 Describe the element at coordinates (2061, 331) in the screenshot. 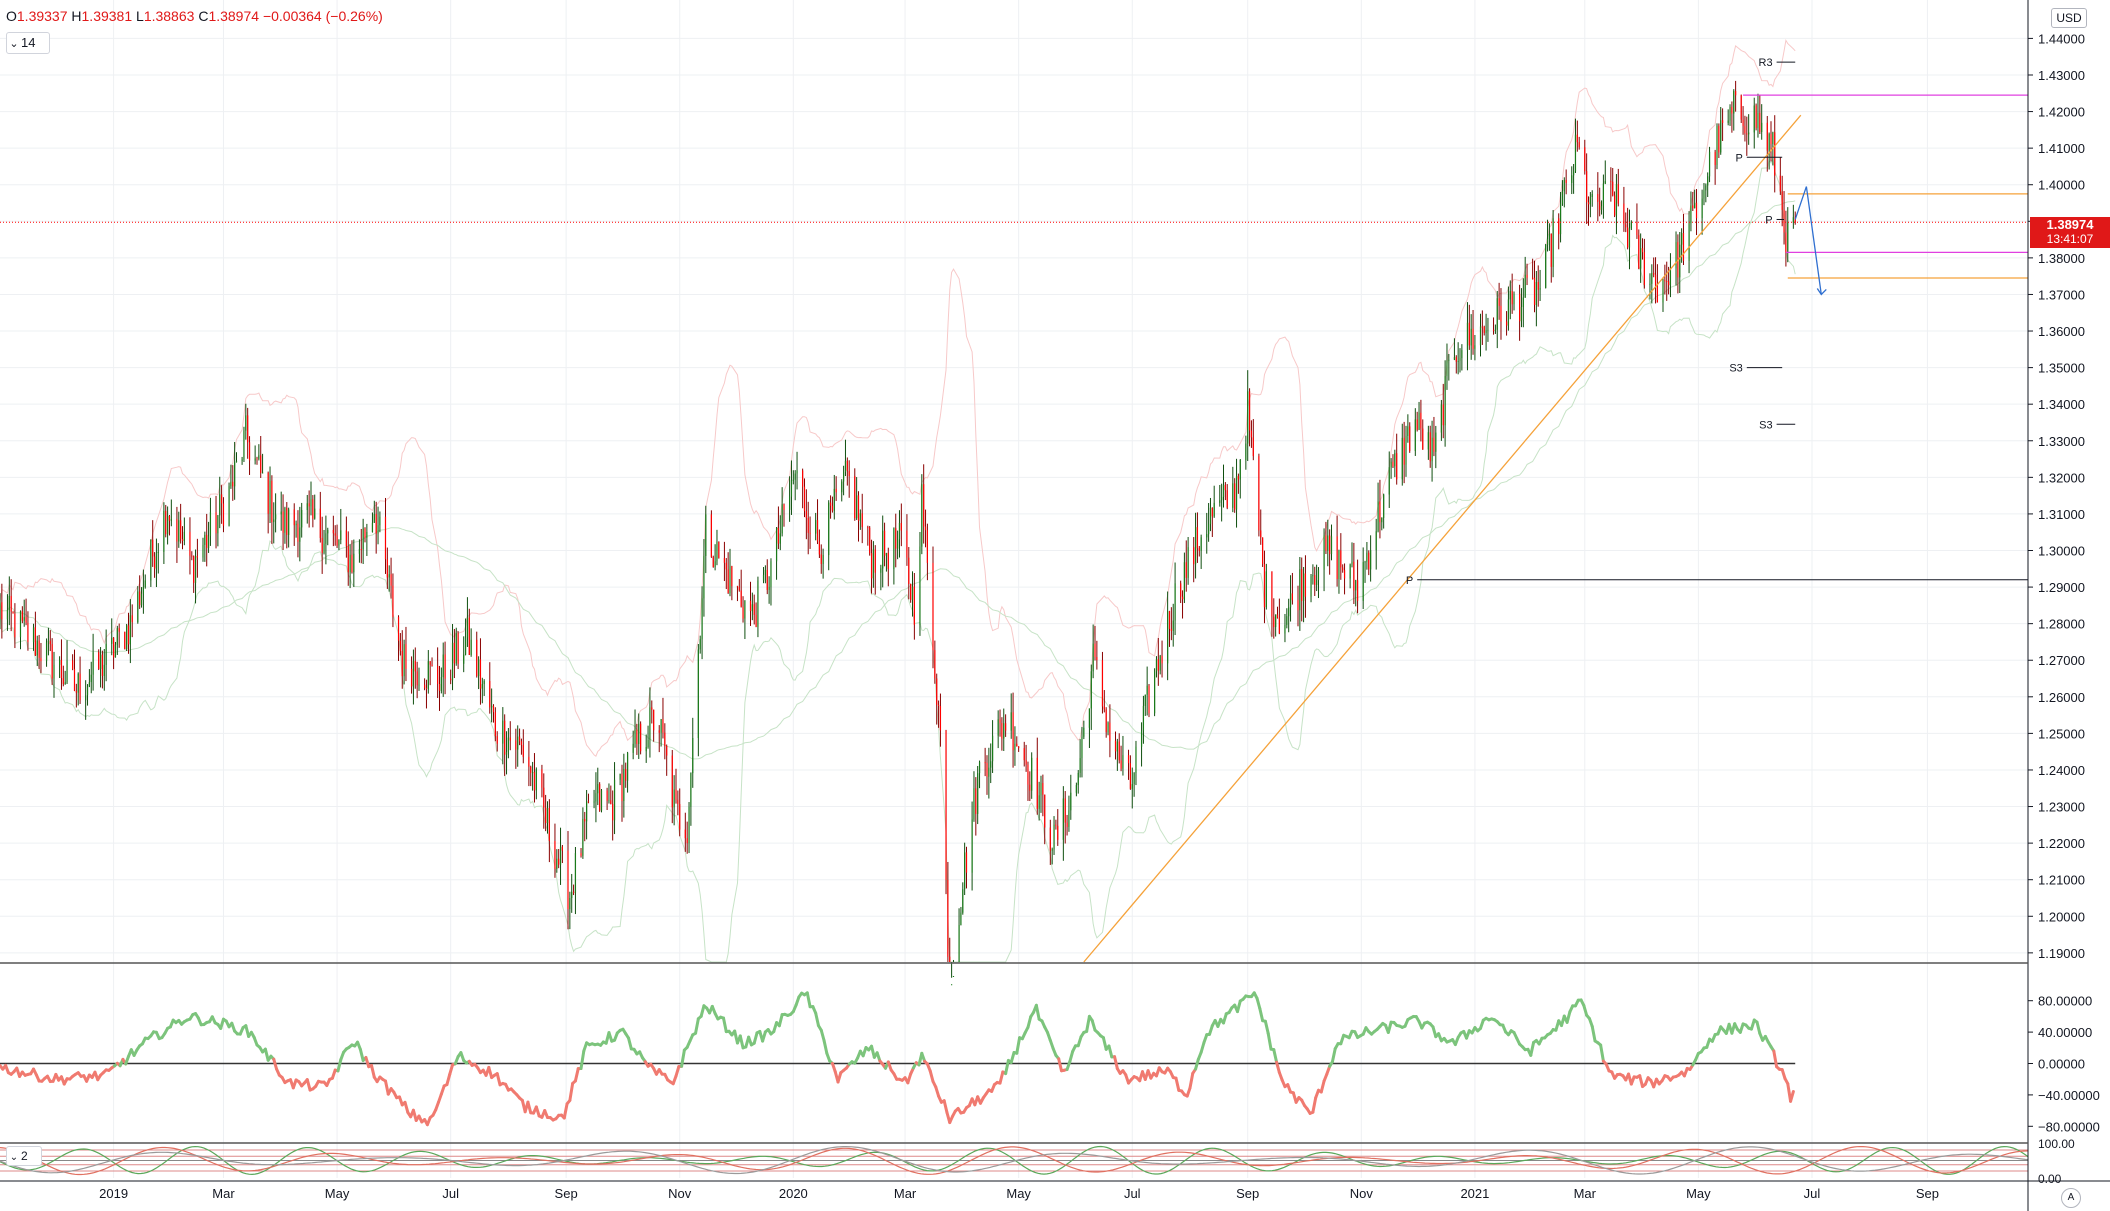

I see `y-tick-label: 1.36000` at that location.